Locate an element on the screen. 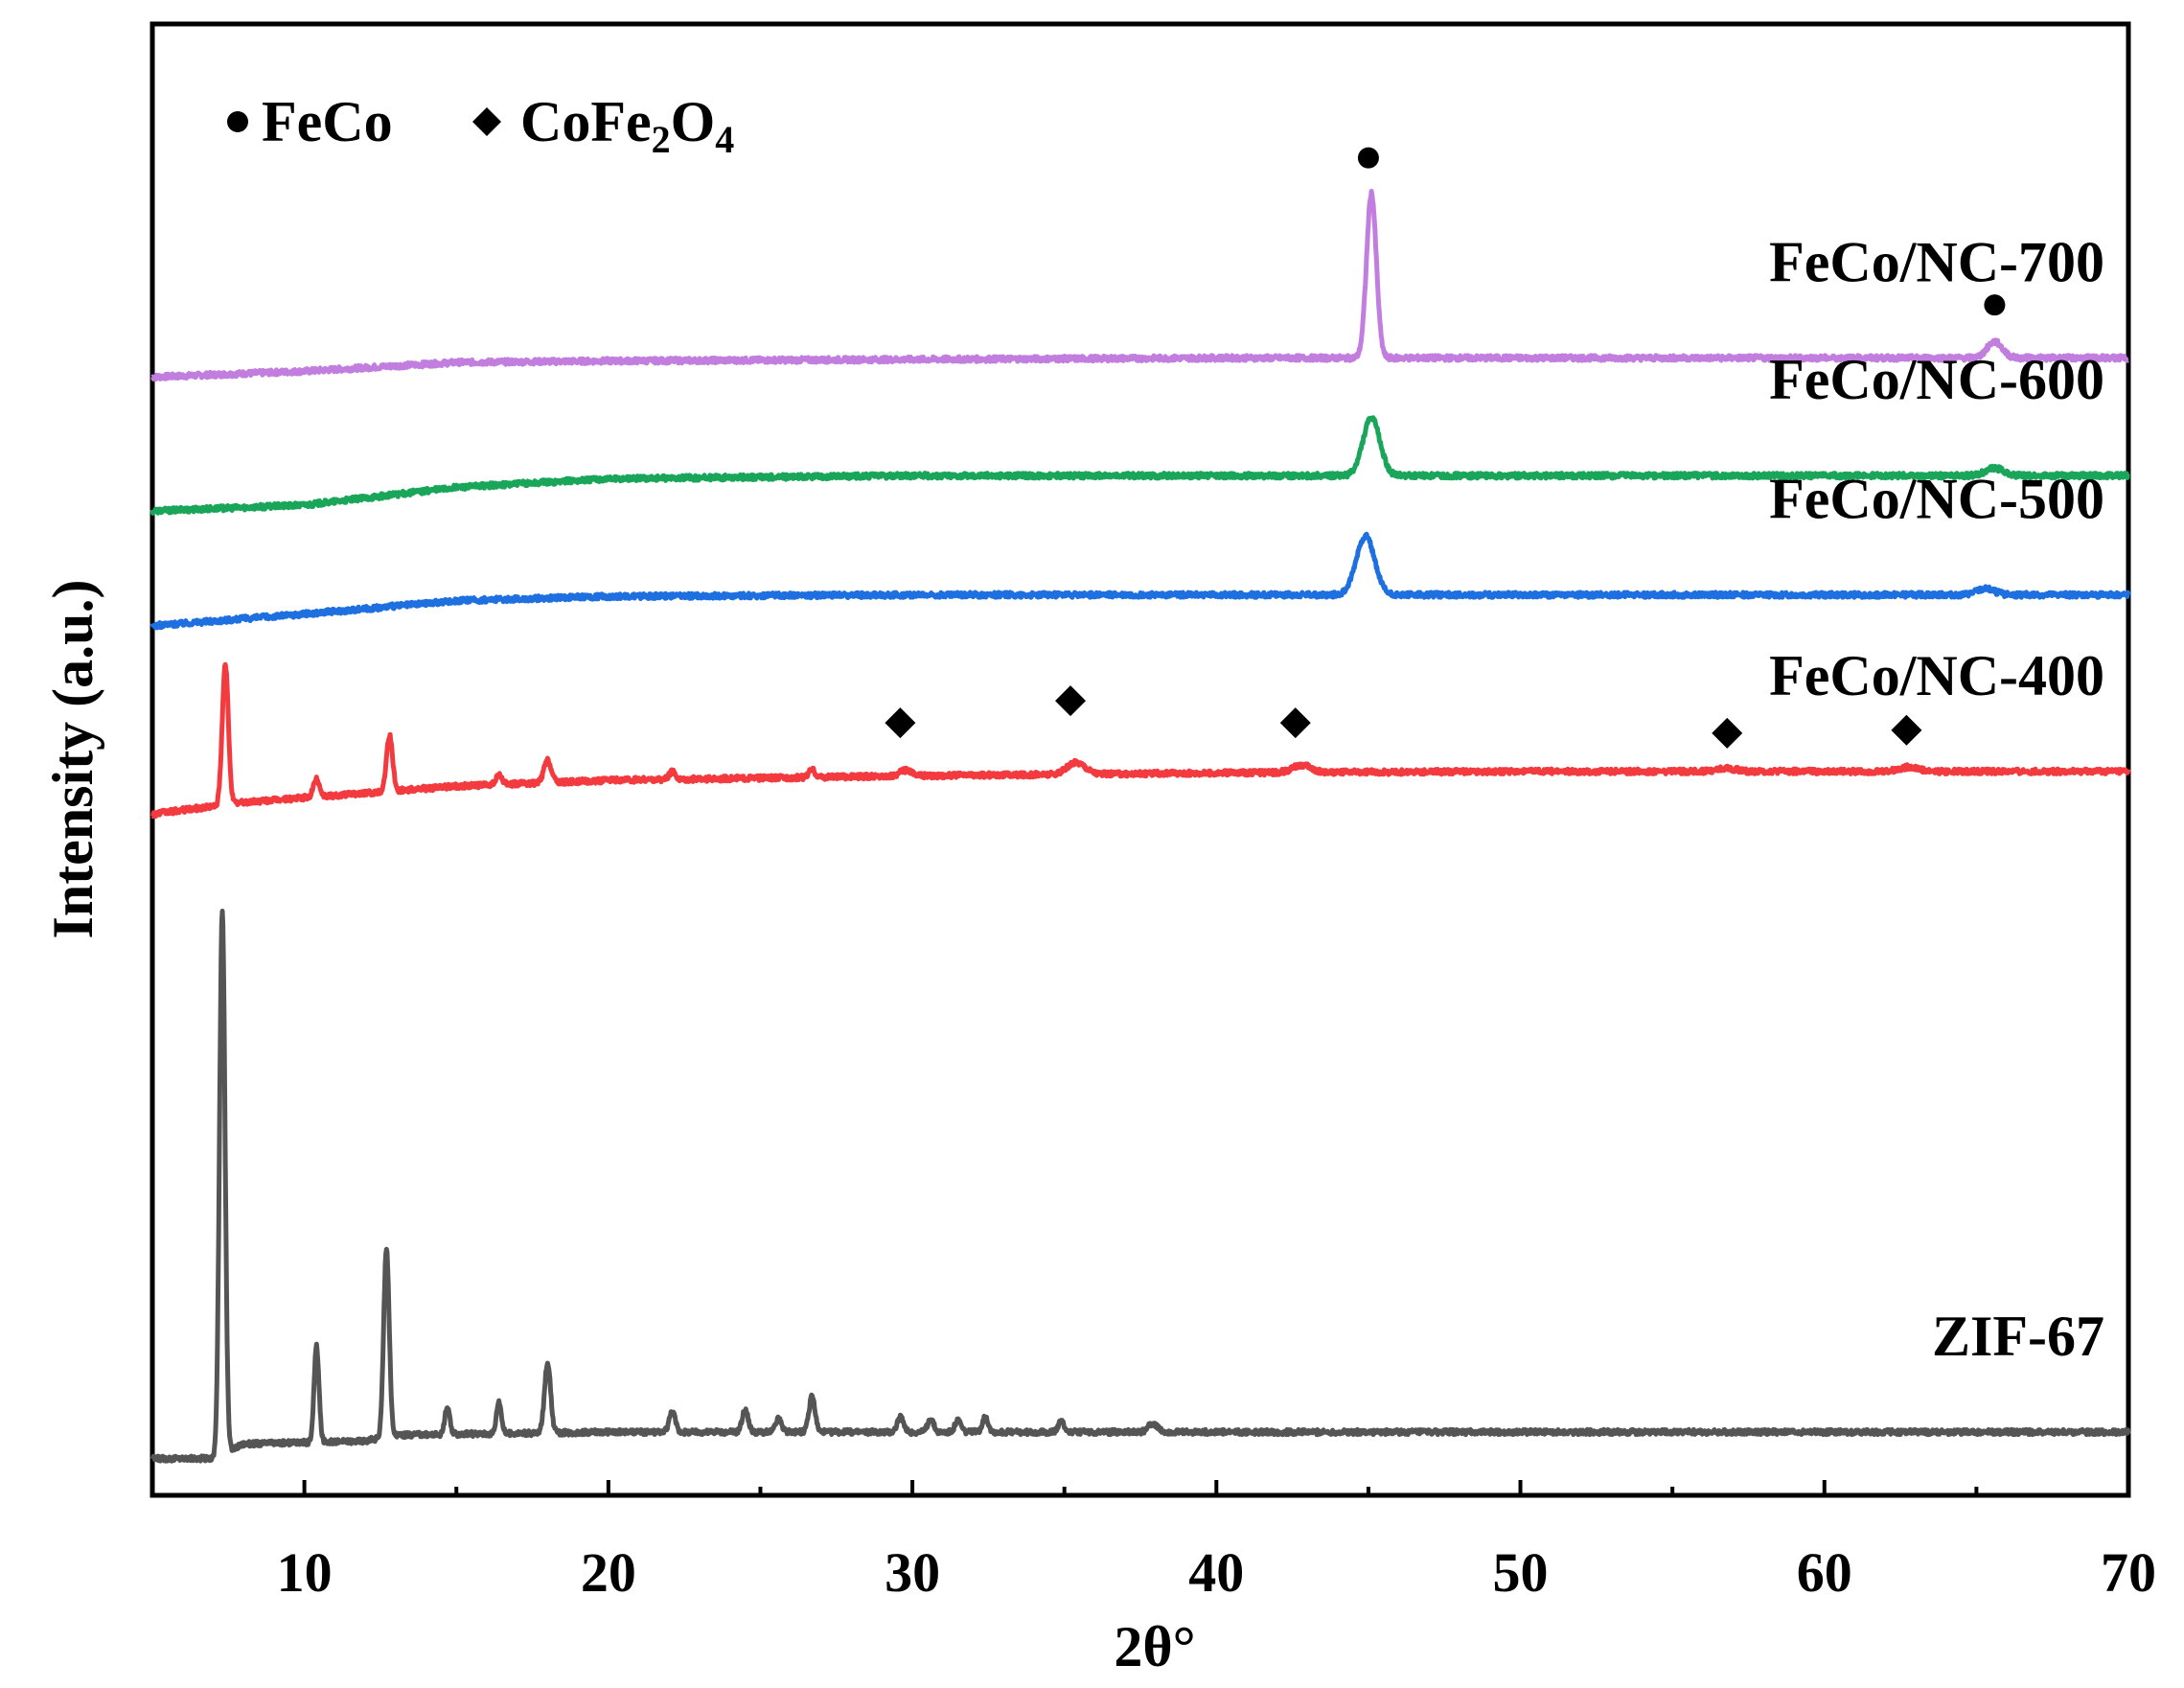 The image size is (2184, 1688). legend-label-feco: FeCo is located at coordinates (327, 121).